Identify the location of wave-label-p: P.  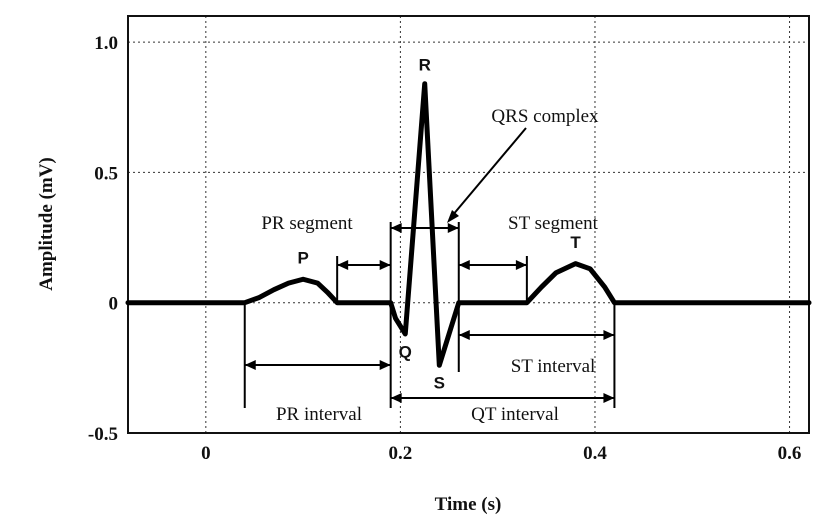
(302, 258).